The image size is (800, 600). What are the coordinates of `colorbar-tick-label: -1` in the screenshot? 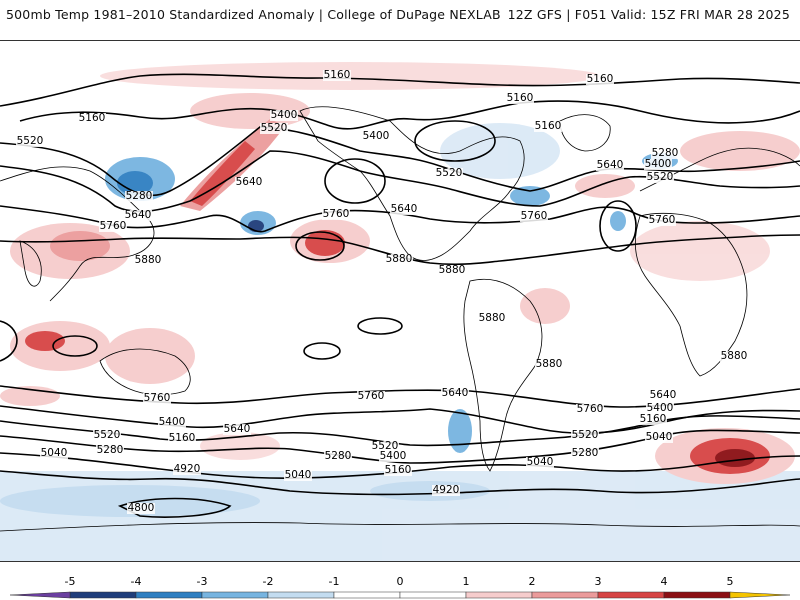 It's located at (334, 581).